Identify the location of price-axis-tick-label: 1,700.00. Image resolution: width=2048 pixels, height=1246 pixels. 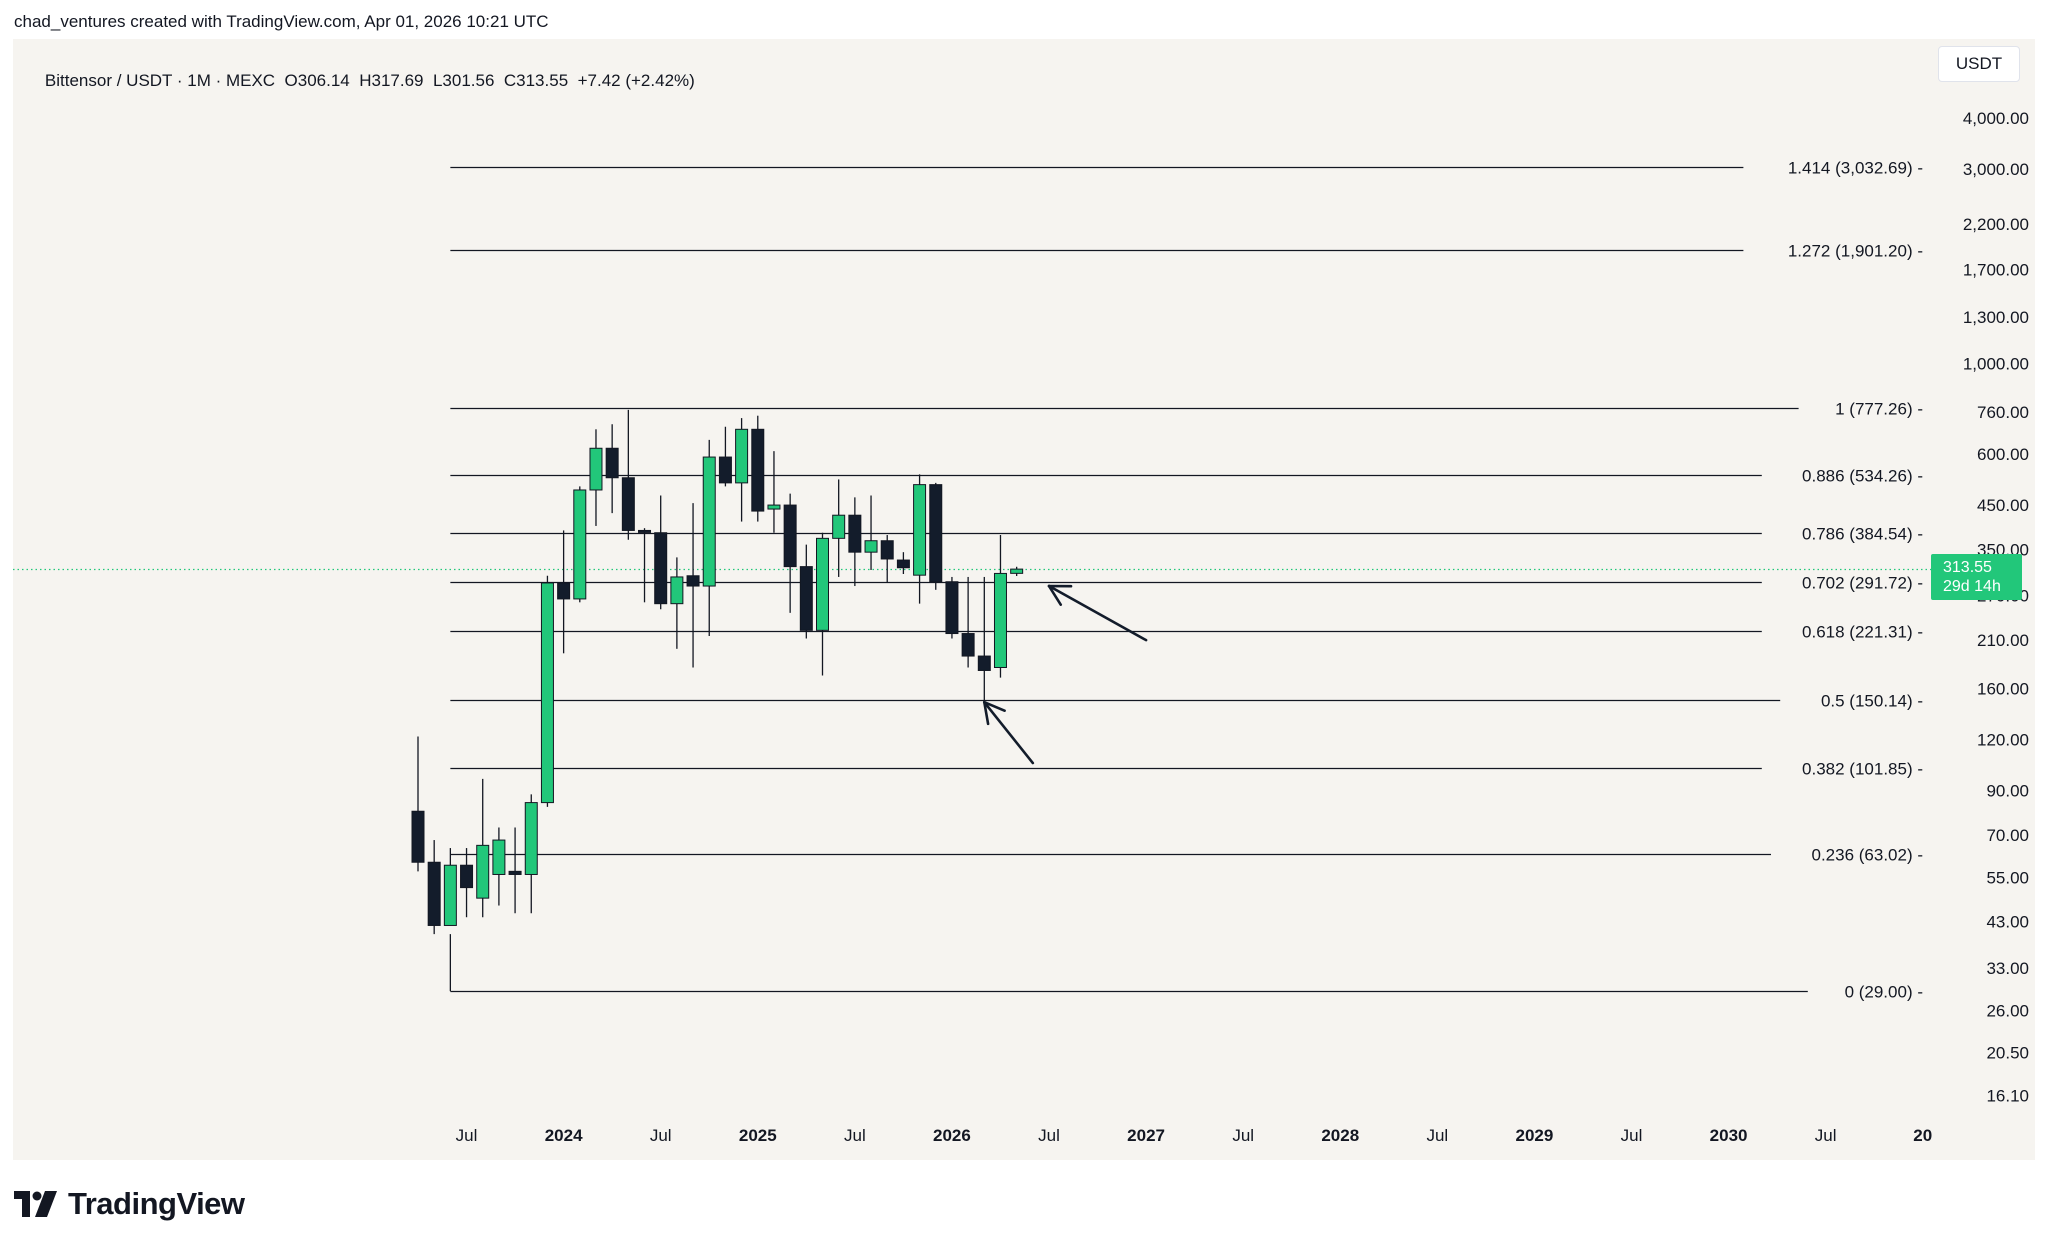
(1996, 269).